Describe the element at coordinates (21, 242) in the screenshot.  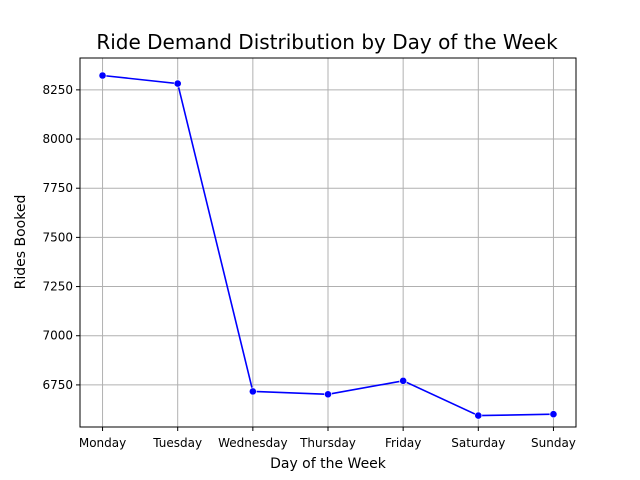
I see `y-axis-label: Rides Booked` at that location.